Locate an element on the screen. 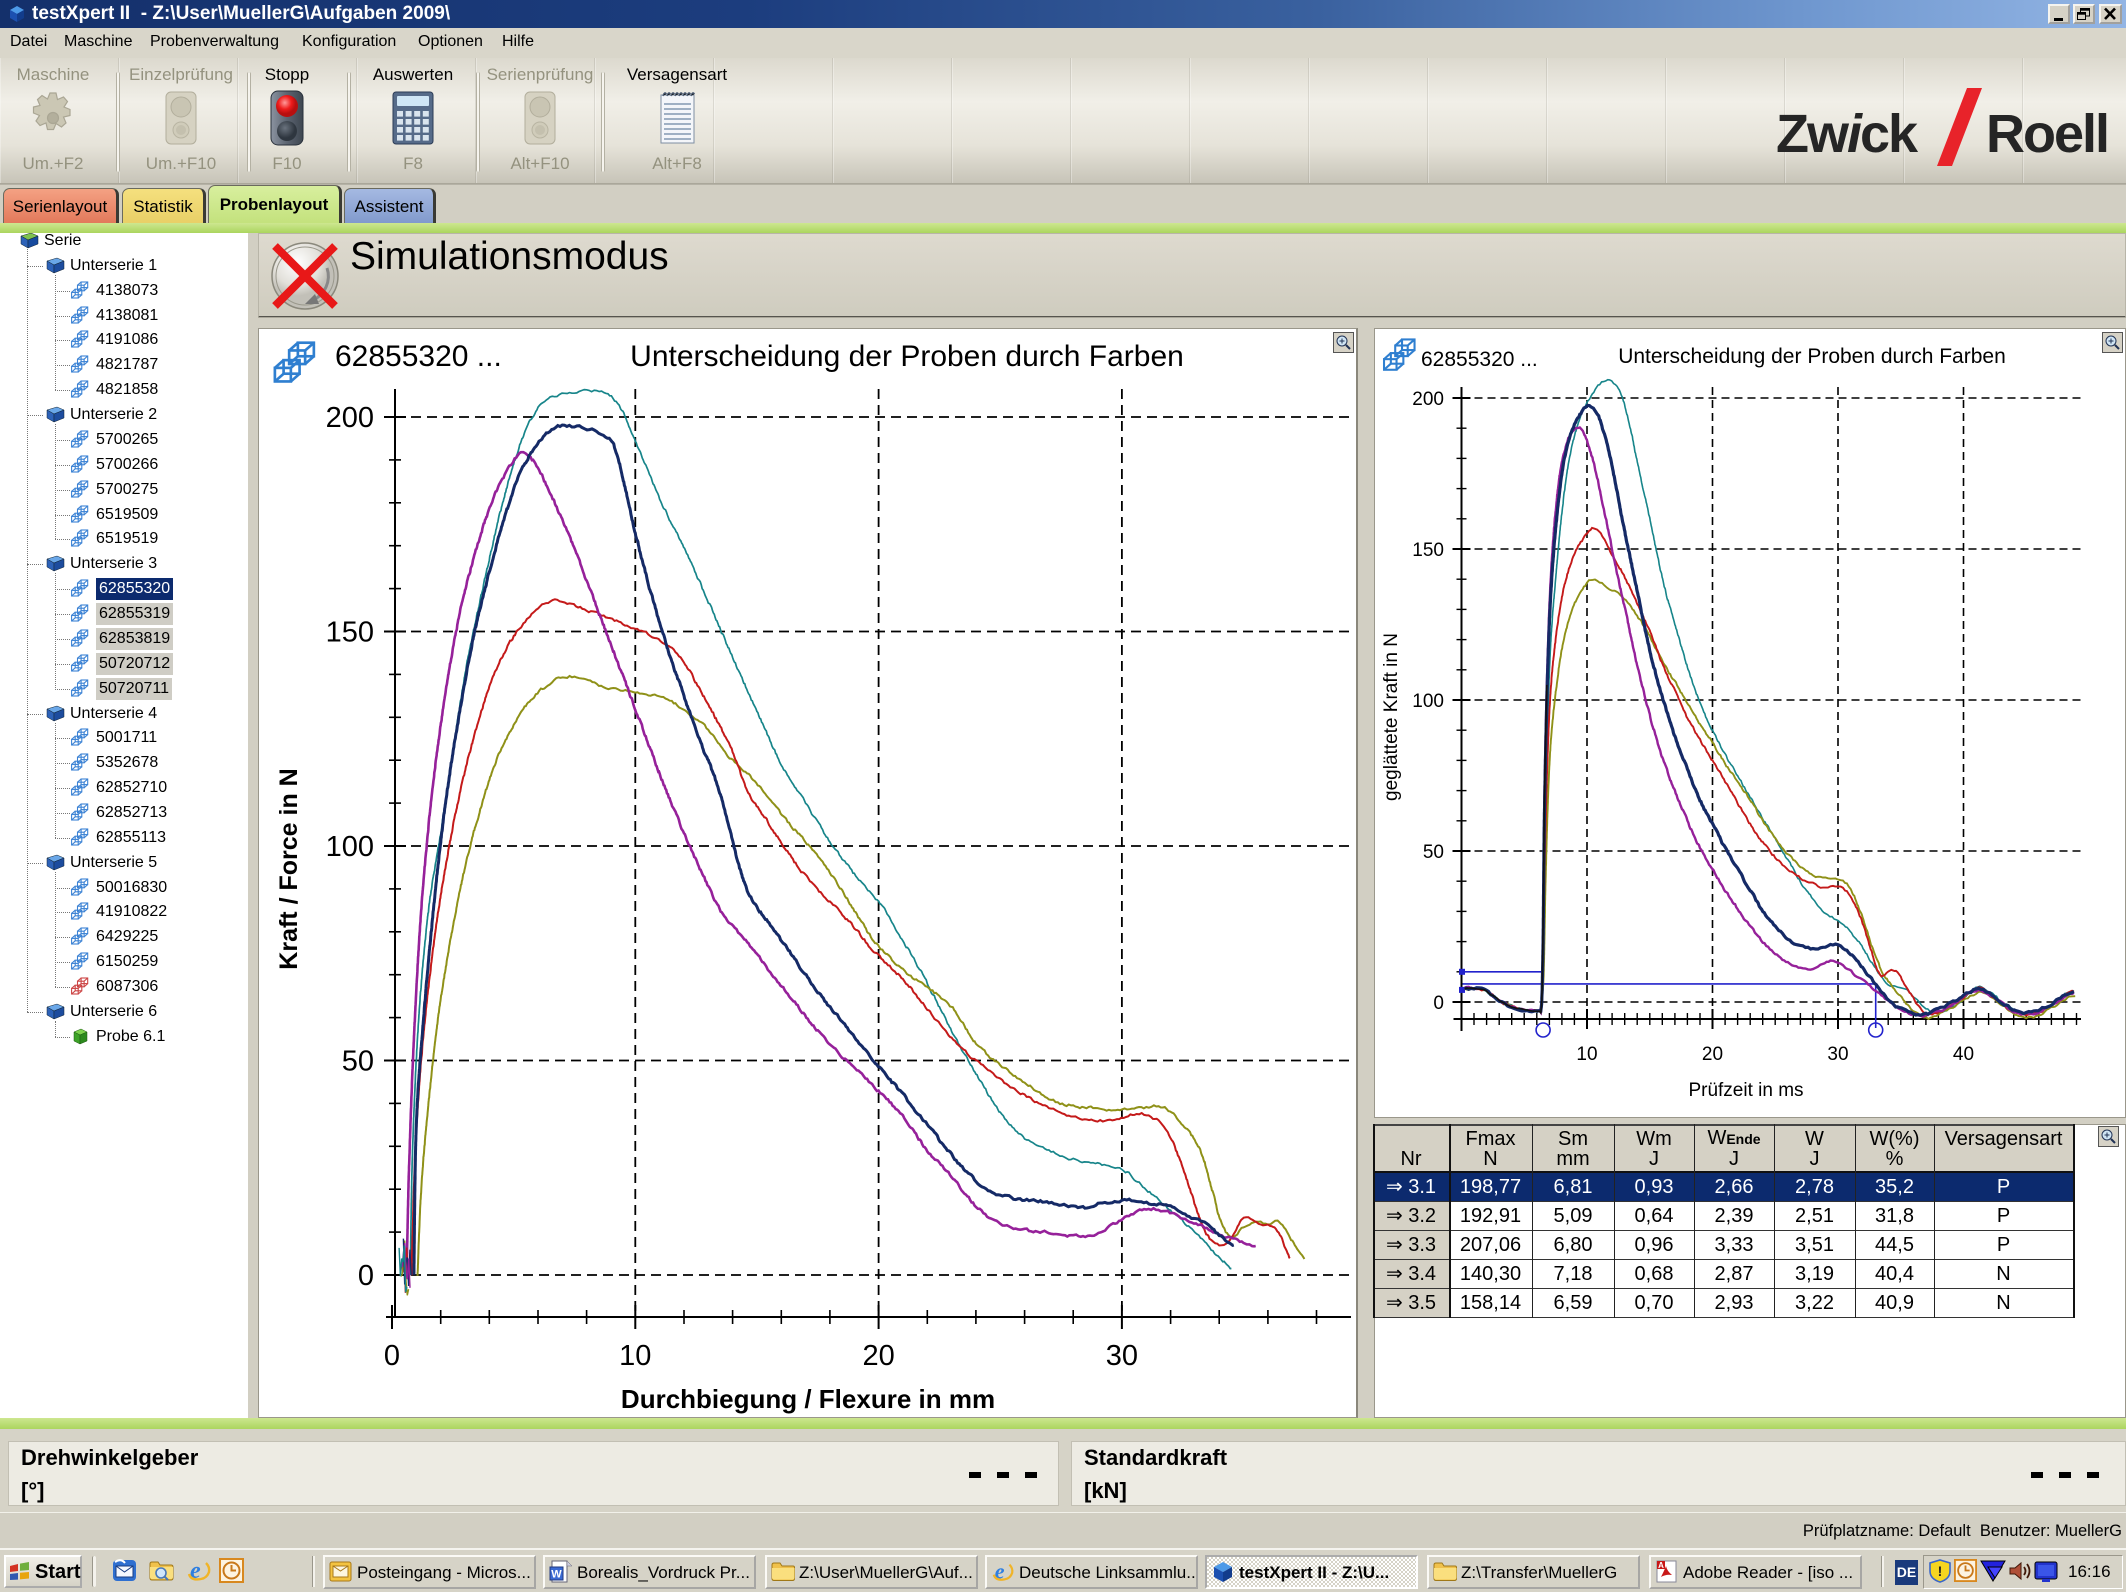 Image resolution: width=2126 pixels, height=1592 pixels. svg-text: A is located at coordinates (1661, 1565).